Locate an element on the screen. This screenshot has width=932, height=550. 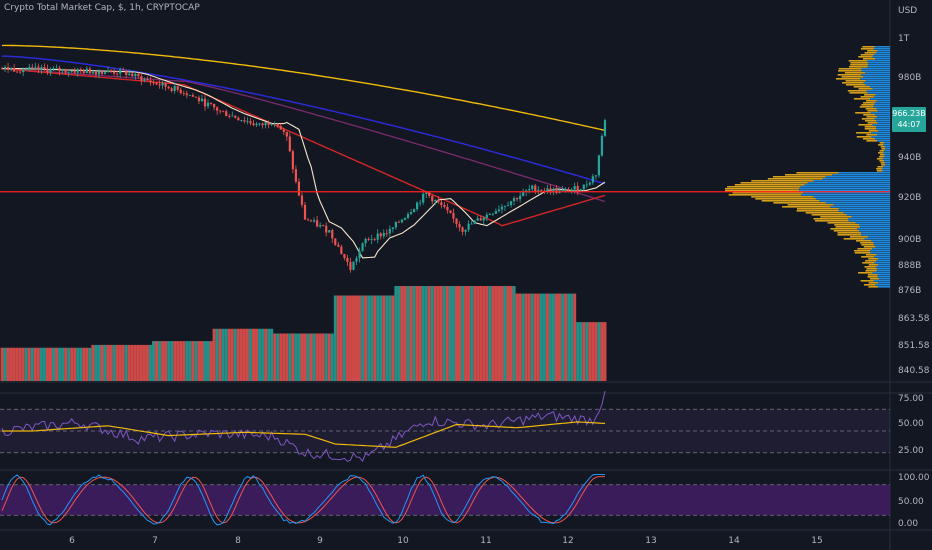
time-tick-label: 8 is located at coordinates (238, 541).